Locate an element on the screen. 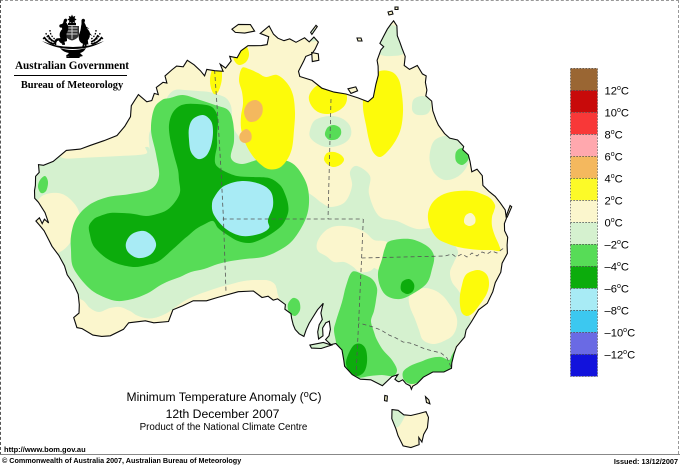 This screenshot has height=467, width=680. svg-text: –2oC is located at coordinates (617, 245).